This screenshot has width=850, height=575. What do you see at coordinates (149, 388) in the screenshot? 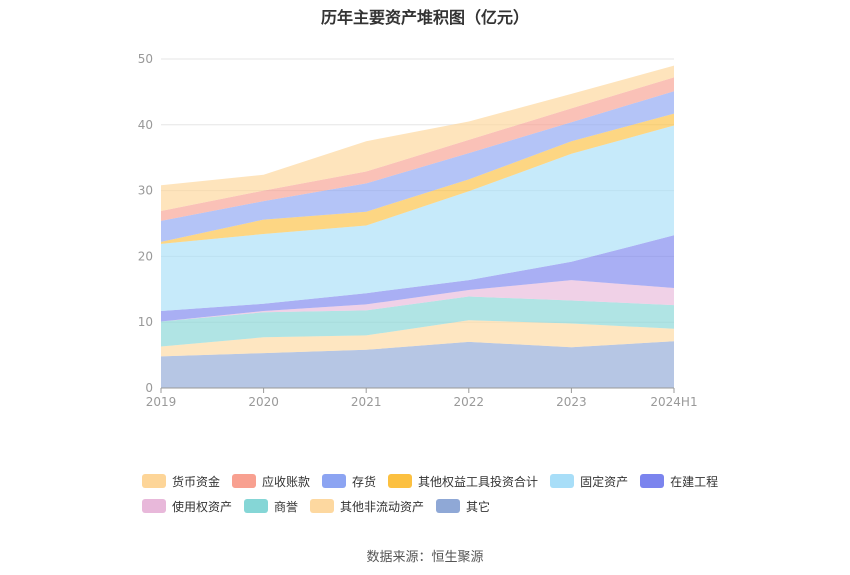
I see `y-tick-label: 0` at bounding box center [149, 388].